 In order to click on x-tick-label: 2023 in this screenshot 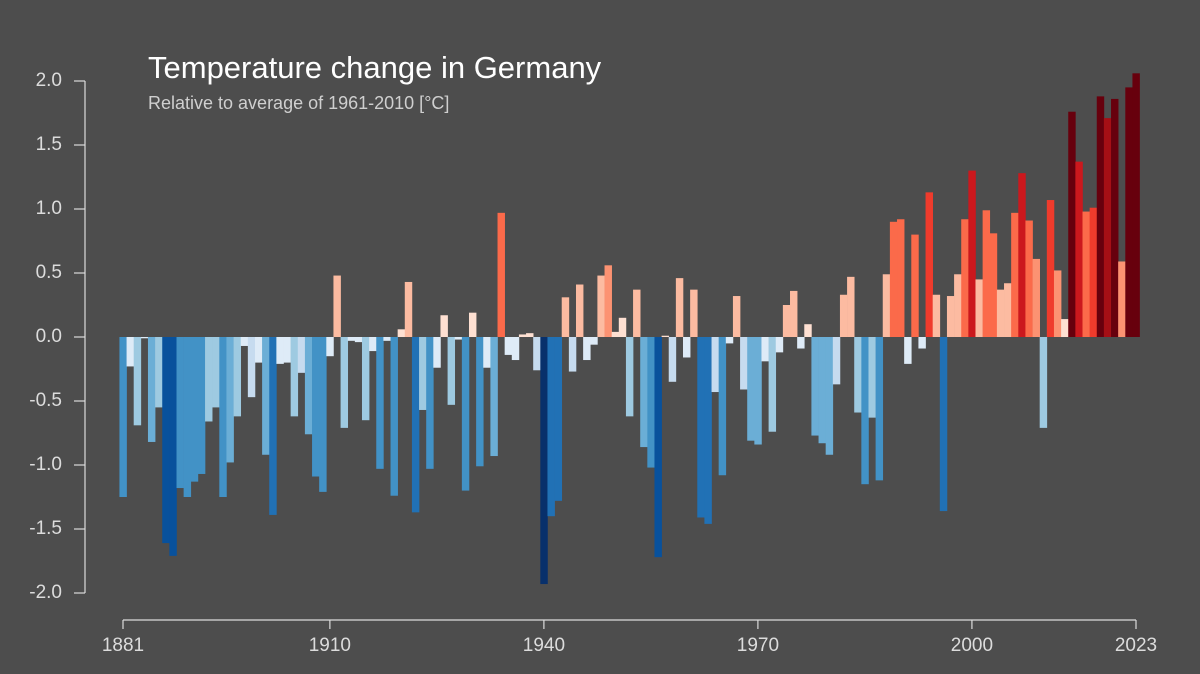, I will do `click(1136, 645)`.